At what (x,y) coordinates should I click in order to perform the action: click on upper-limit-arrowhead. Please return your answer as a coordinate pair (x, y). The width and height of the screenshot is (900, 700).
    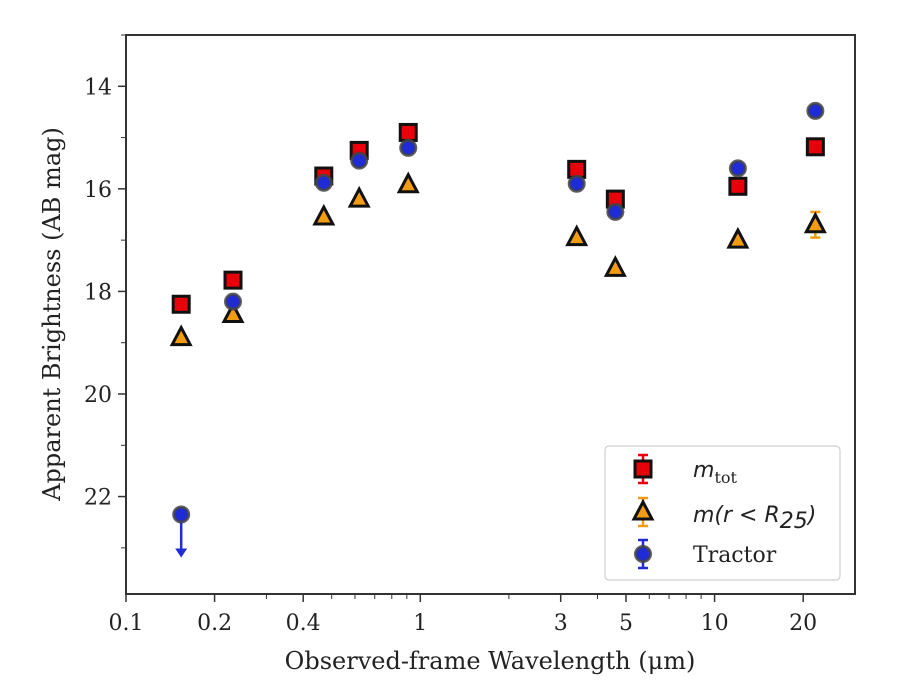
    Looking at the image, I should click on (181, 553).